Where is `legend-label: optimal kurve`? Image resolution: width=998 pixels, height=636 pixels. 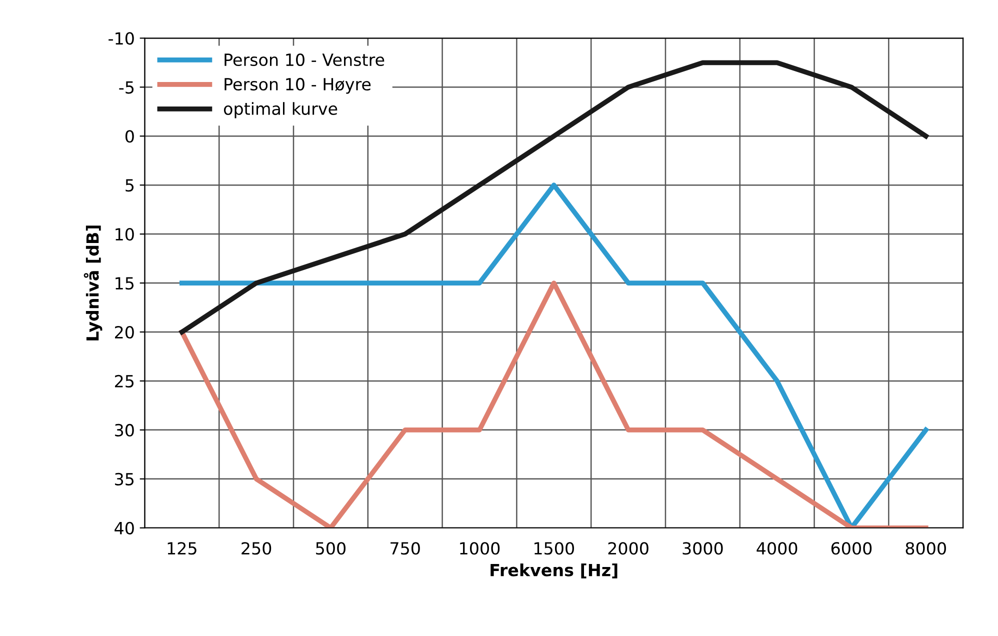
legend-label: optimal kurve is located at coordinates (281, 110).